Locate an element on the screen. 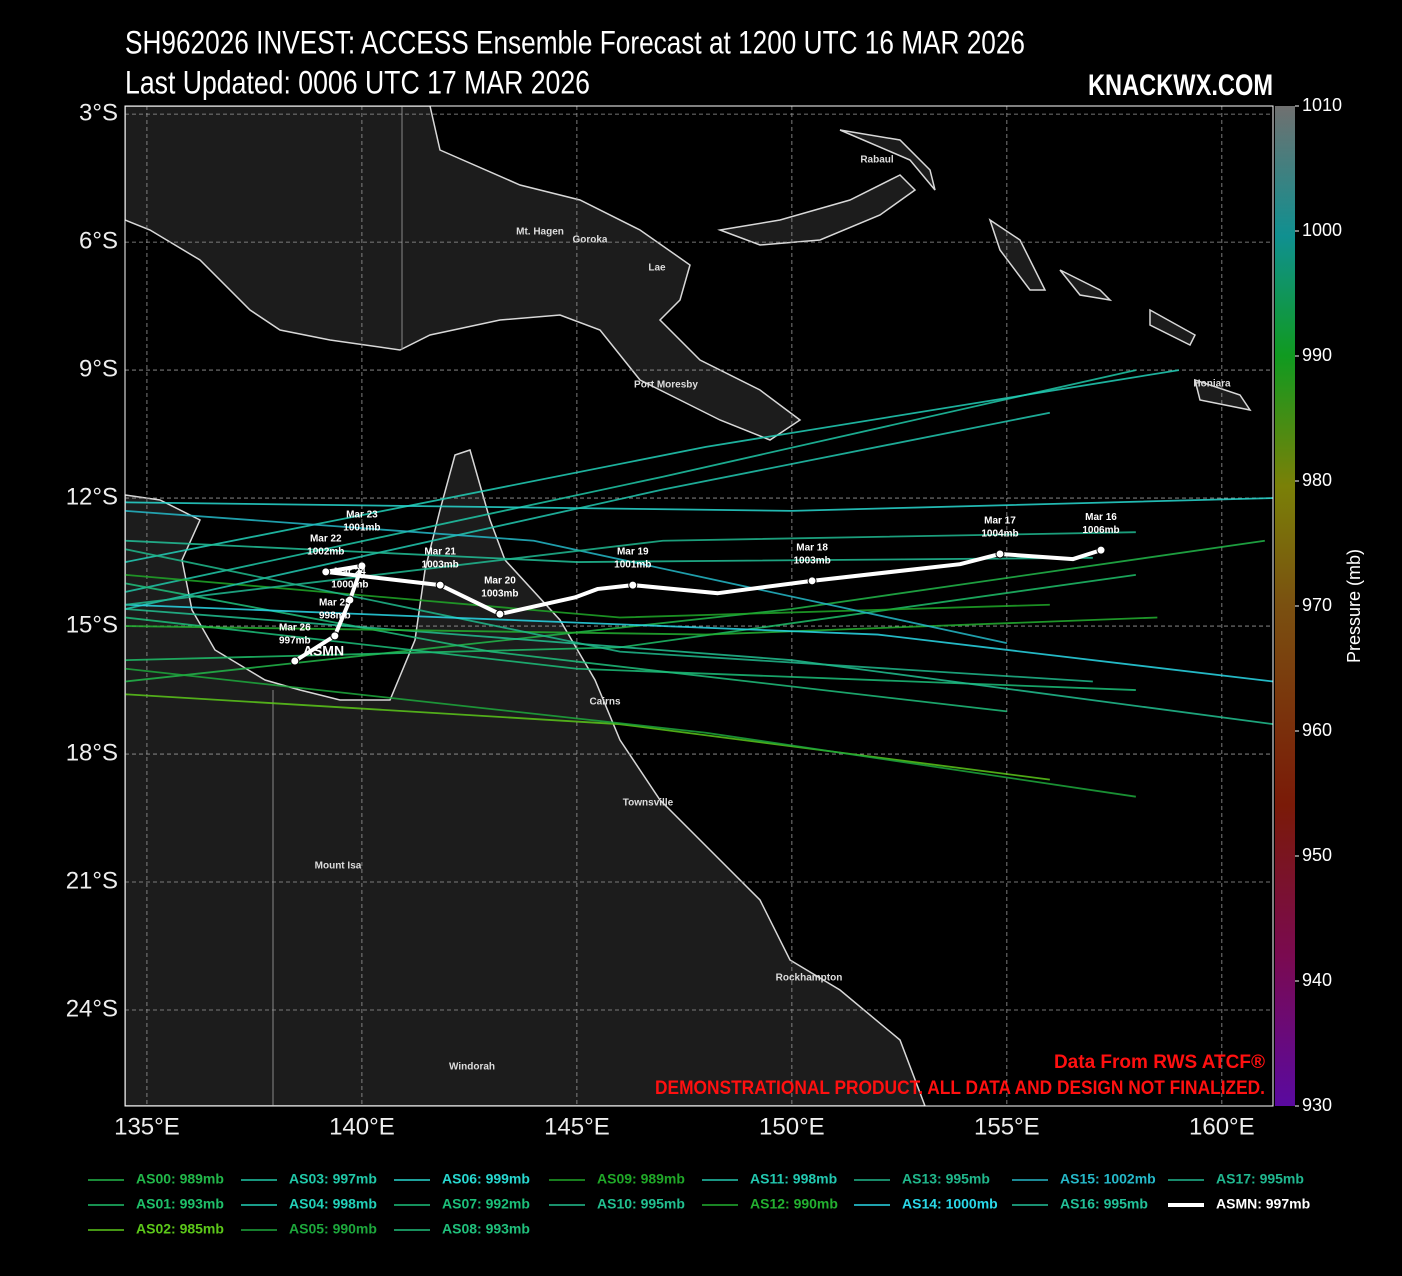 The image size is (1402, 1276). track-pressure: 1002mb is located at coordinates (325, 552).